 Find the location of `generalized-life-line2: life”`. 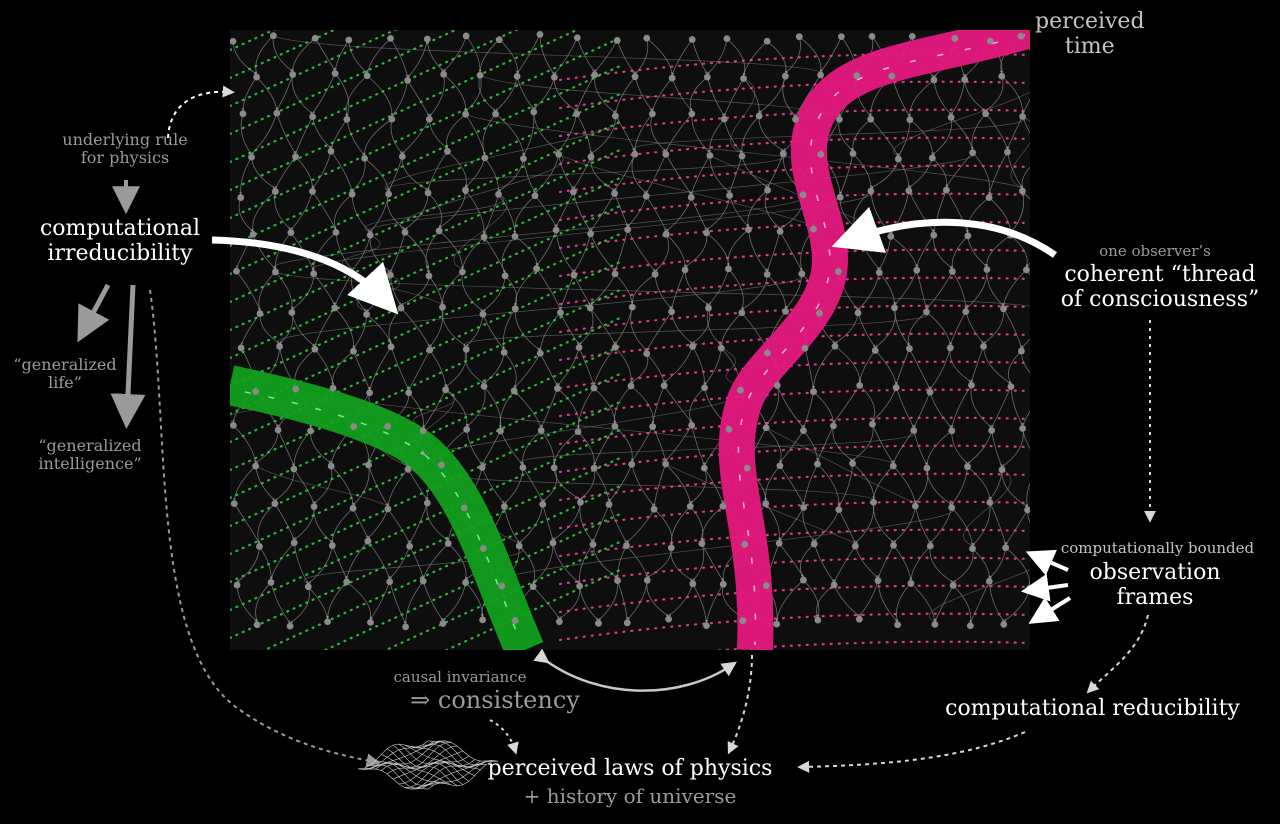

generalized-life-line2: life” is located at coordinates (65, 382).